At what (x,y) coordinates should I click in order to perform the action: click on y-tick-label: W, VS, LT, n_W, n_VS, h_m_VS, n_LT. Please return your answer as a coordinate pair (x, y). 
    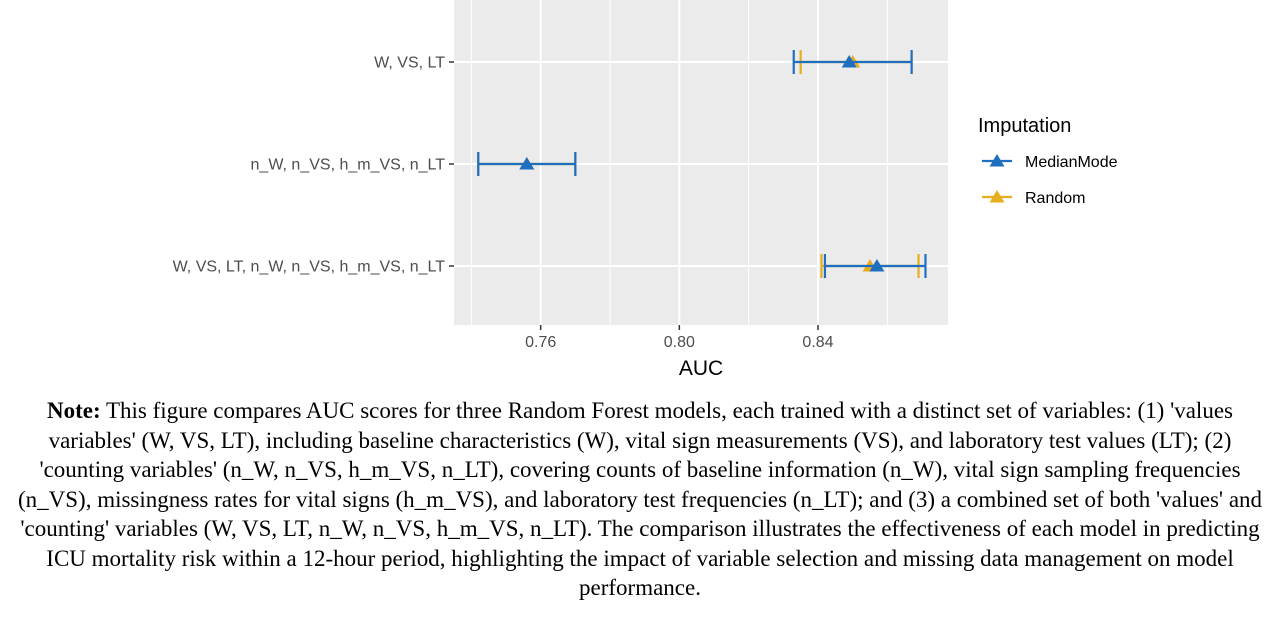
    Looking at the image, I should click on (309, 267).